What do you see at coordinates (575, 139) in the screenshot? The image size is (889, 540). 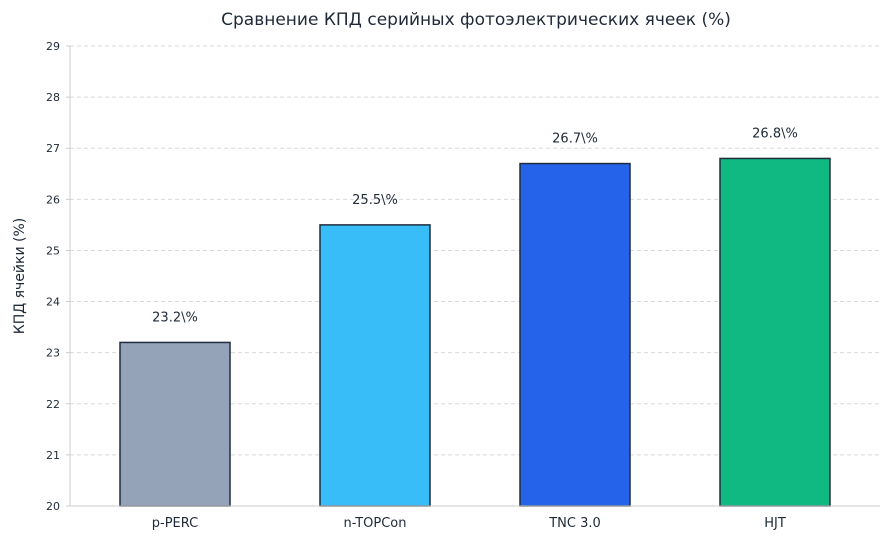 I see `data-label: 26.7\%` at bounding box center [575, 139].